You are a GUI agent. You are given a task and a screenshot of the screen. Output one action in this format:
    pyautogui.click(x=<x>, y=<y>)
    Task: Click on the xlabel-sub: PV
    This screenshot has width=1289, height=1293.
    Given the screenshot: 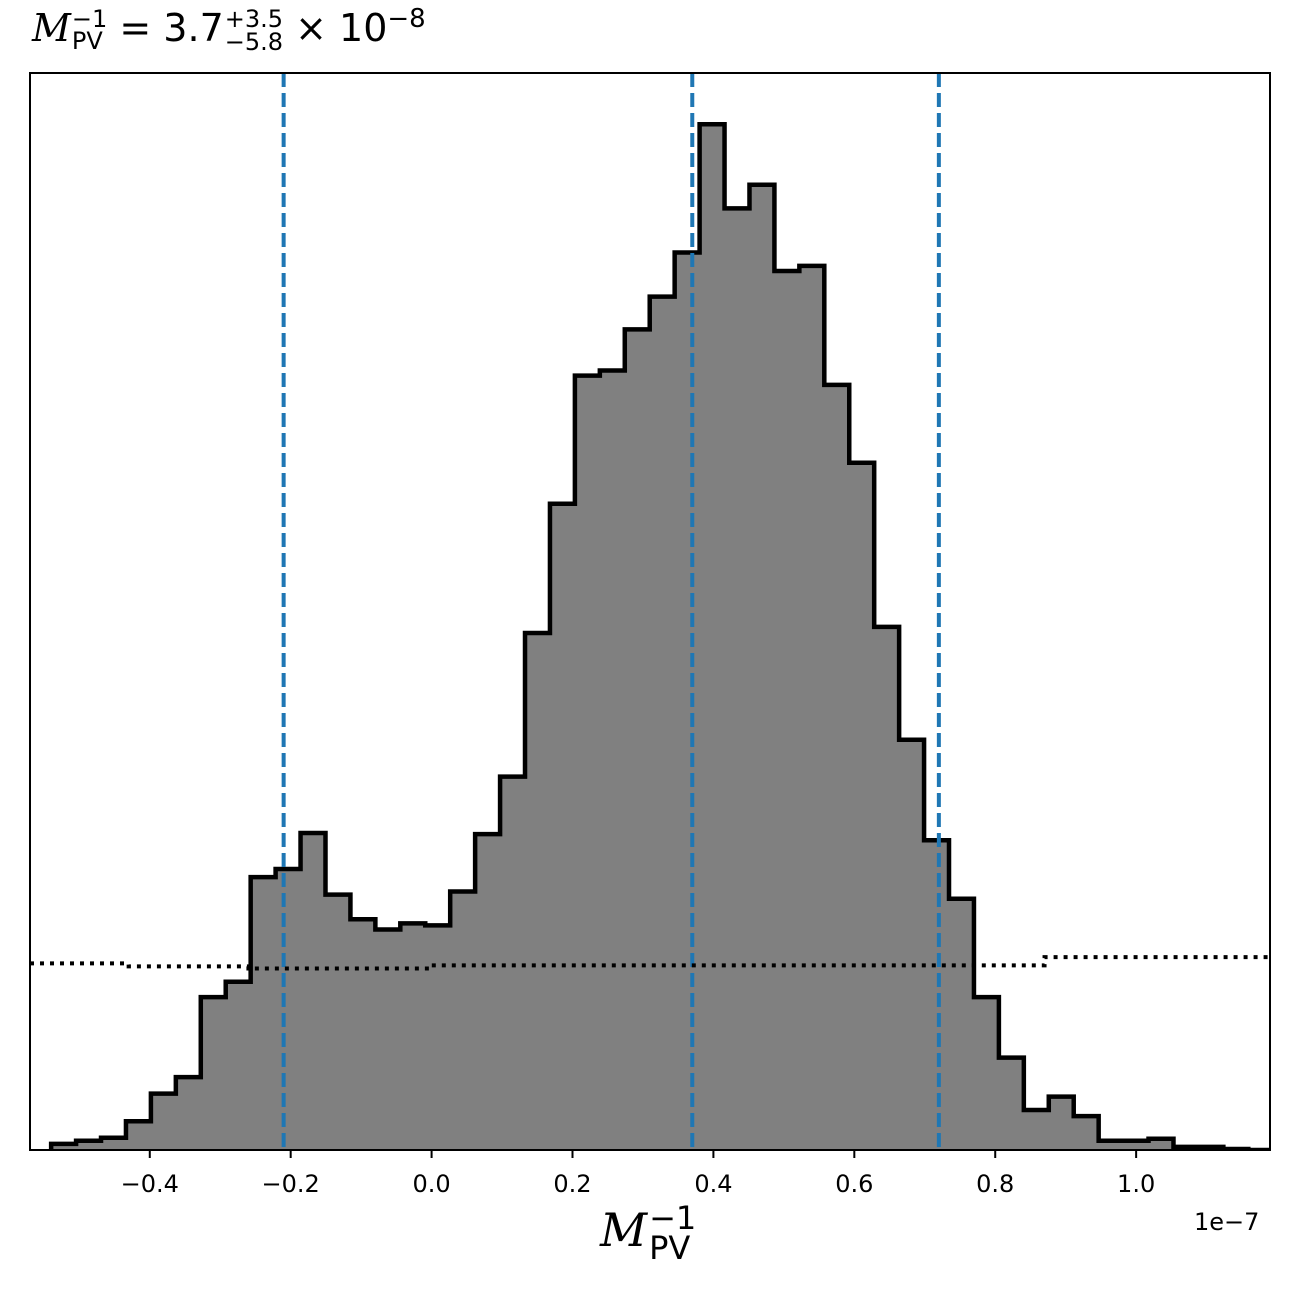 What is the action you would take?
    pyautogui.click(x=670, y=1248)
    